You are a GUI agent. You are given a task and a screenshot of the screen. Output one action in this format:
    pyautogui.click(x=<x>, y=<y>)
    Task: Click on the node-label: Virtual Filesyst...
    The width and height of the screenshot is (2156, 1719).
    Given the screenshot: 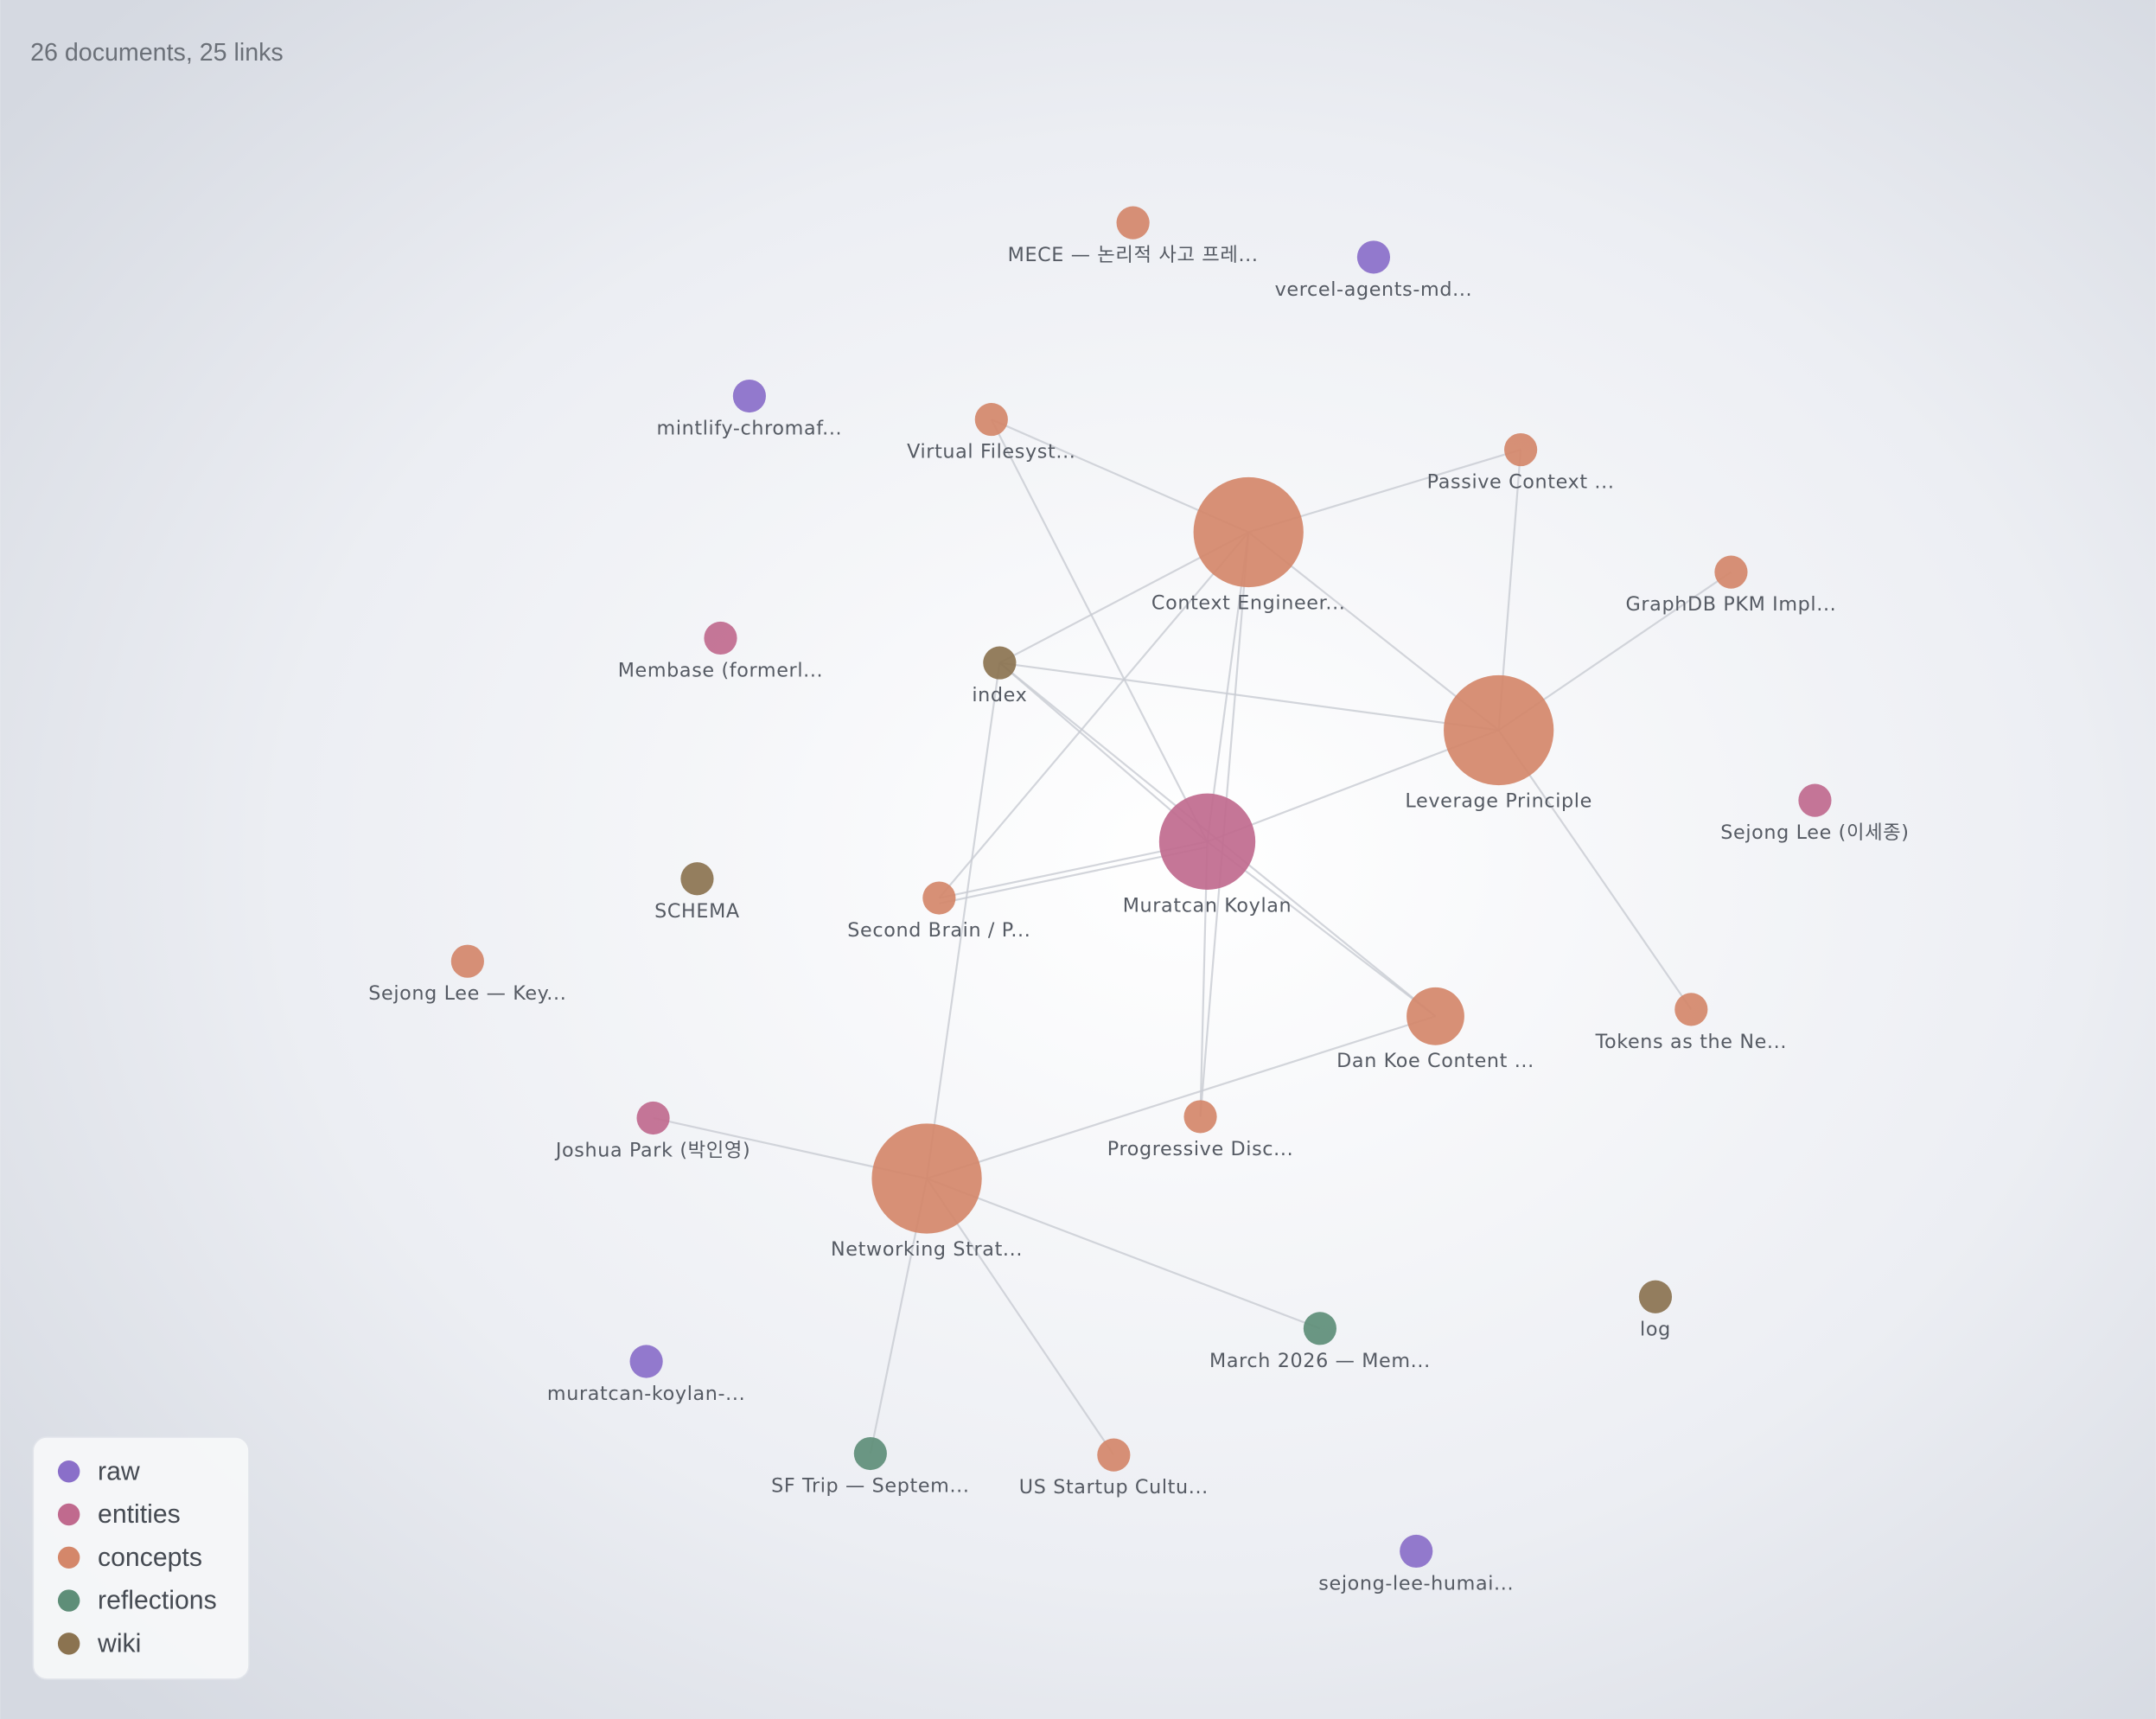 What is the action you would take?
    pyautogui.click(x=991, y=452)
    